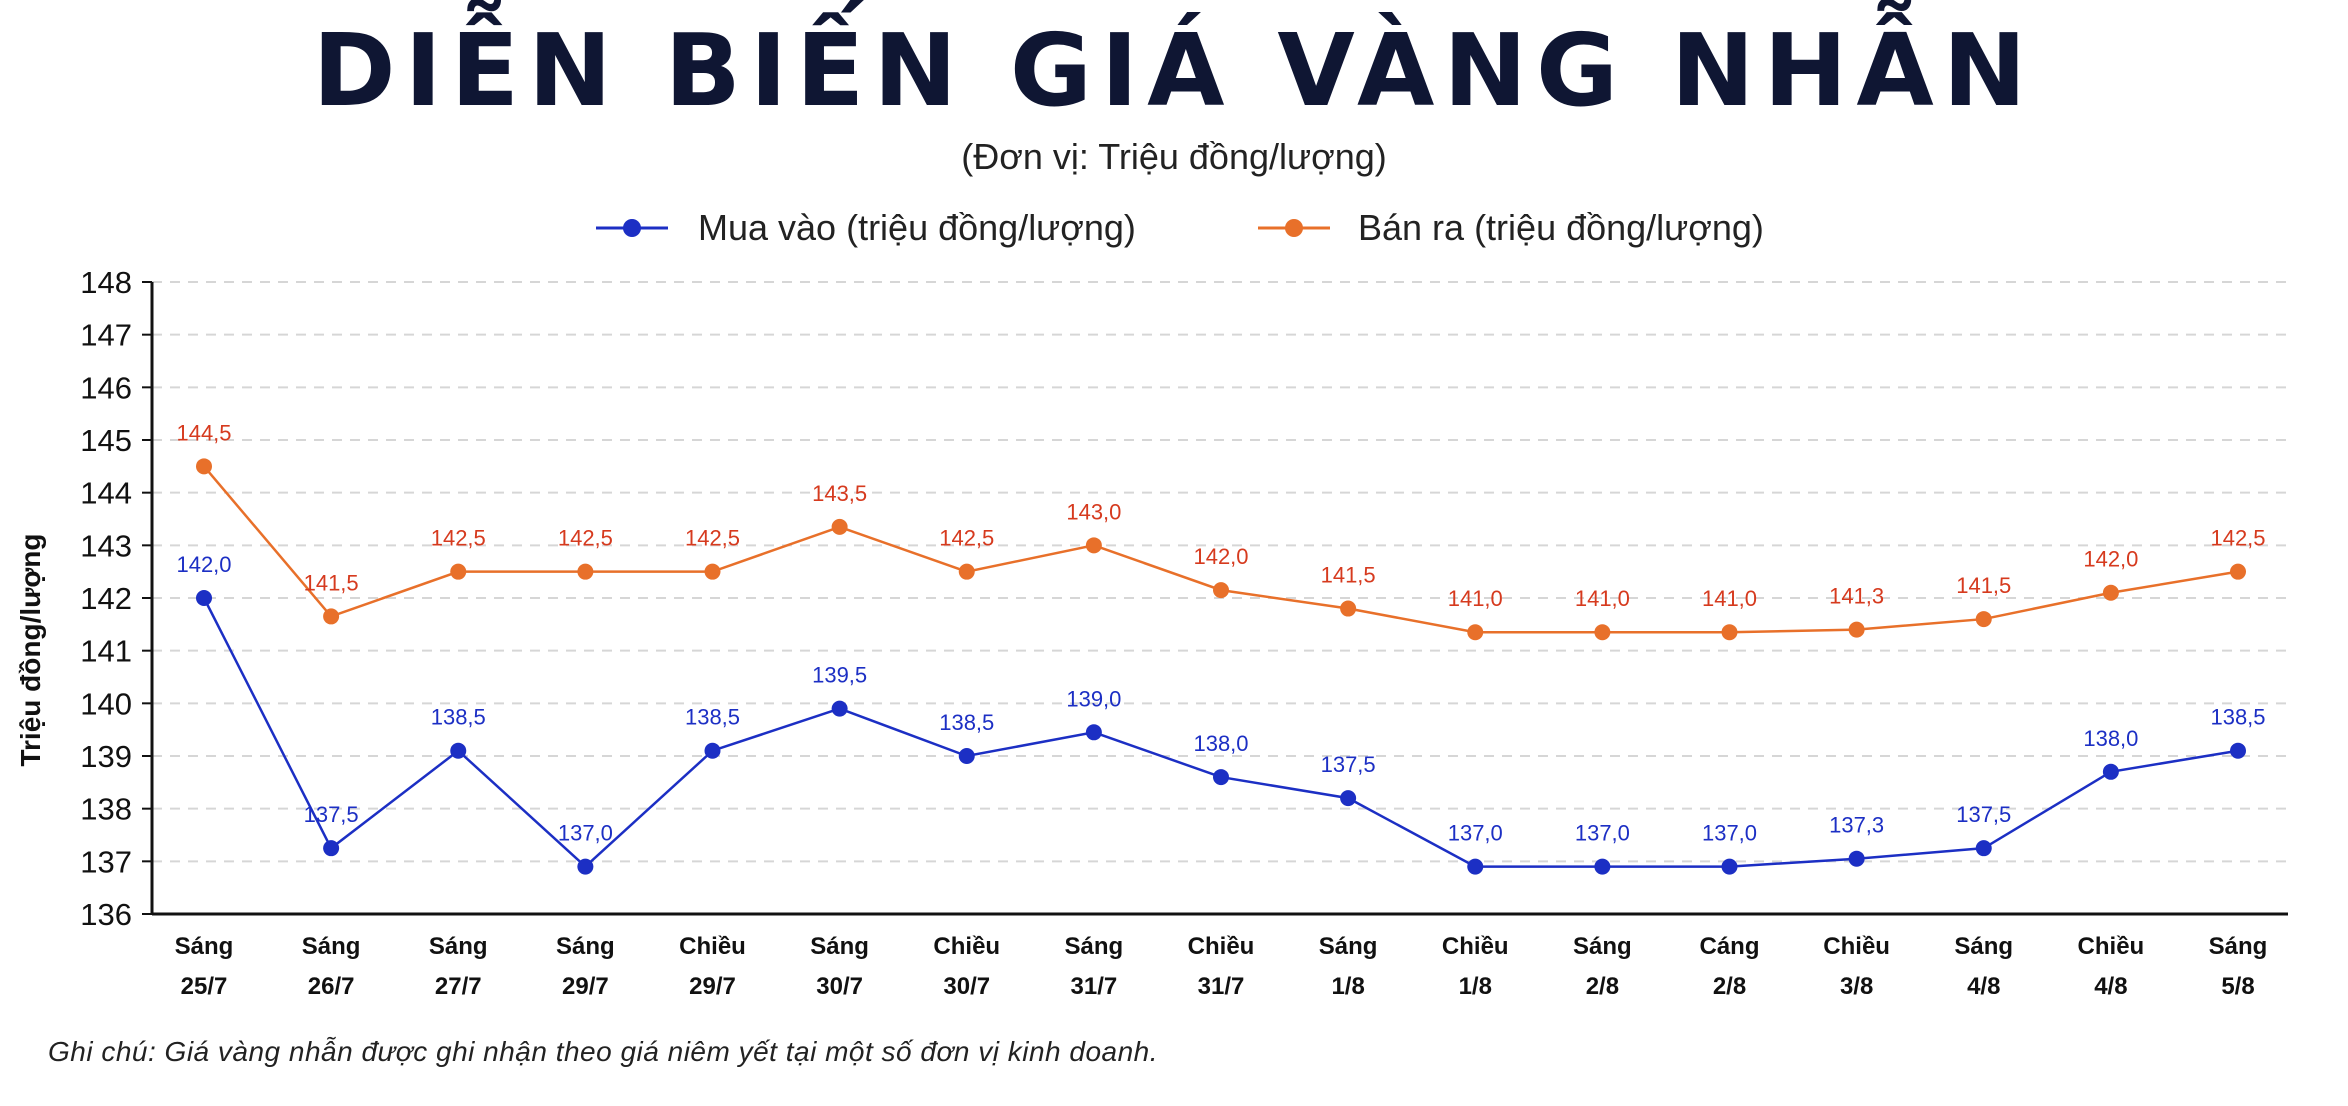 The width and height of the screenshot is (2348, 1106). What do you see at coordinates (1093, 698) in the screenshot?
I see `data-label: 139,0` at bounding box center [1093, 698].